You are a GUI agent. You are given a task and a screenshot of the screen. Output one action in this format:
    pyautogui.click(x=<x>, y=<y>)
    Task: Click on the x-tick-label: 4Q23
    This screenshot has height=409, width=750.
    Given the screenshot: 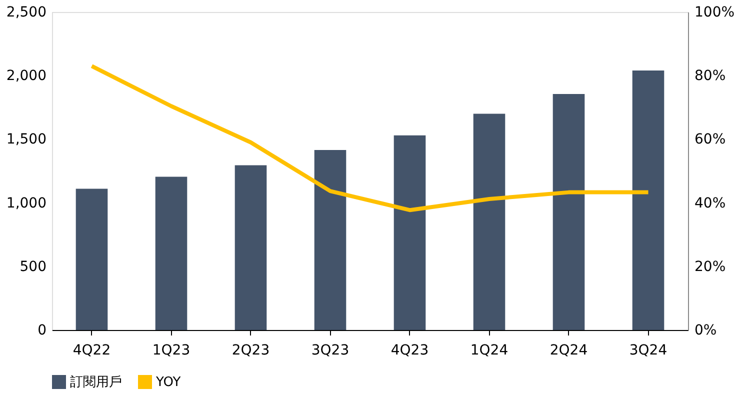 What is the action you would take?
    pyautogui.click(x=409, y=350)
    